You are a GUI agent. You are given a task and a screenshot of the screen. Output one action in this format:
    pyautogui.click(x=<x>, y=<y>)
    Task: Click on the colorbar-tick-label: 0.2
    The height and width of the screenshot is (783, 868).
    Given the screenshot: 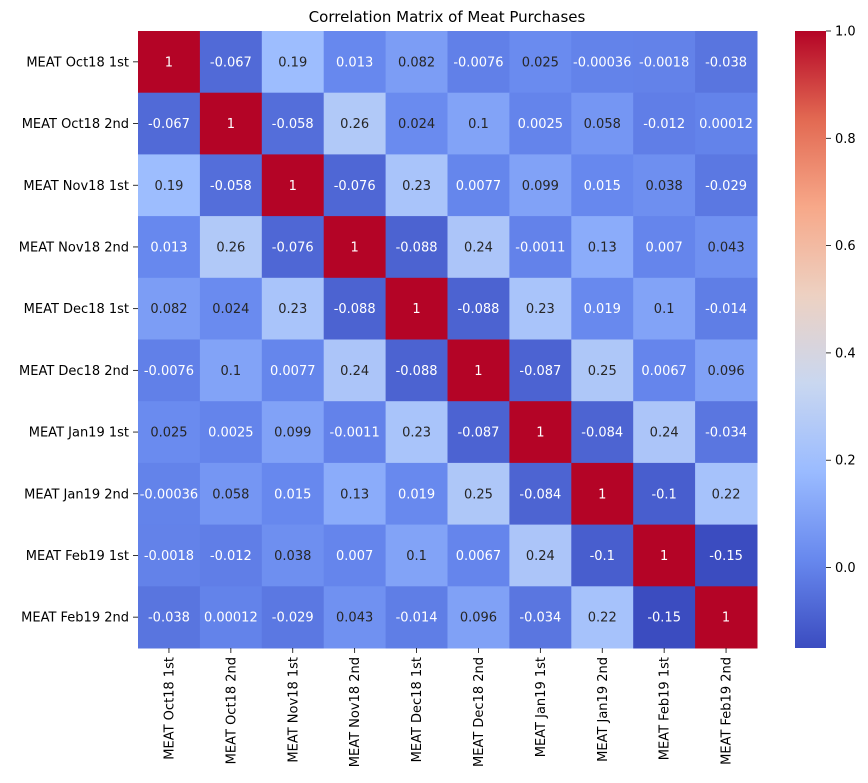 What is the action you would take?
    pyautogui.click(x=845, y=461)
    